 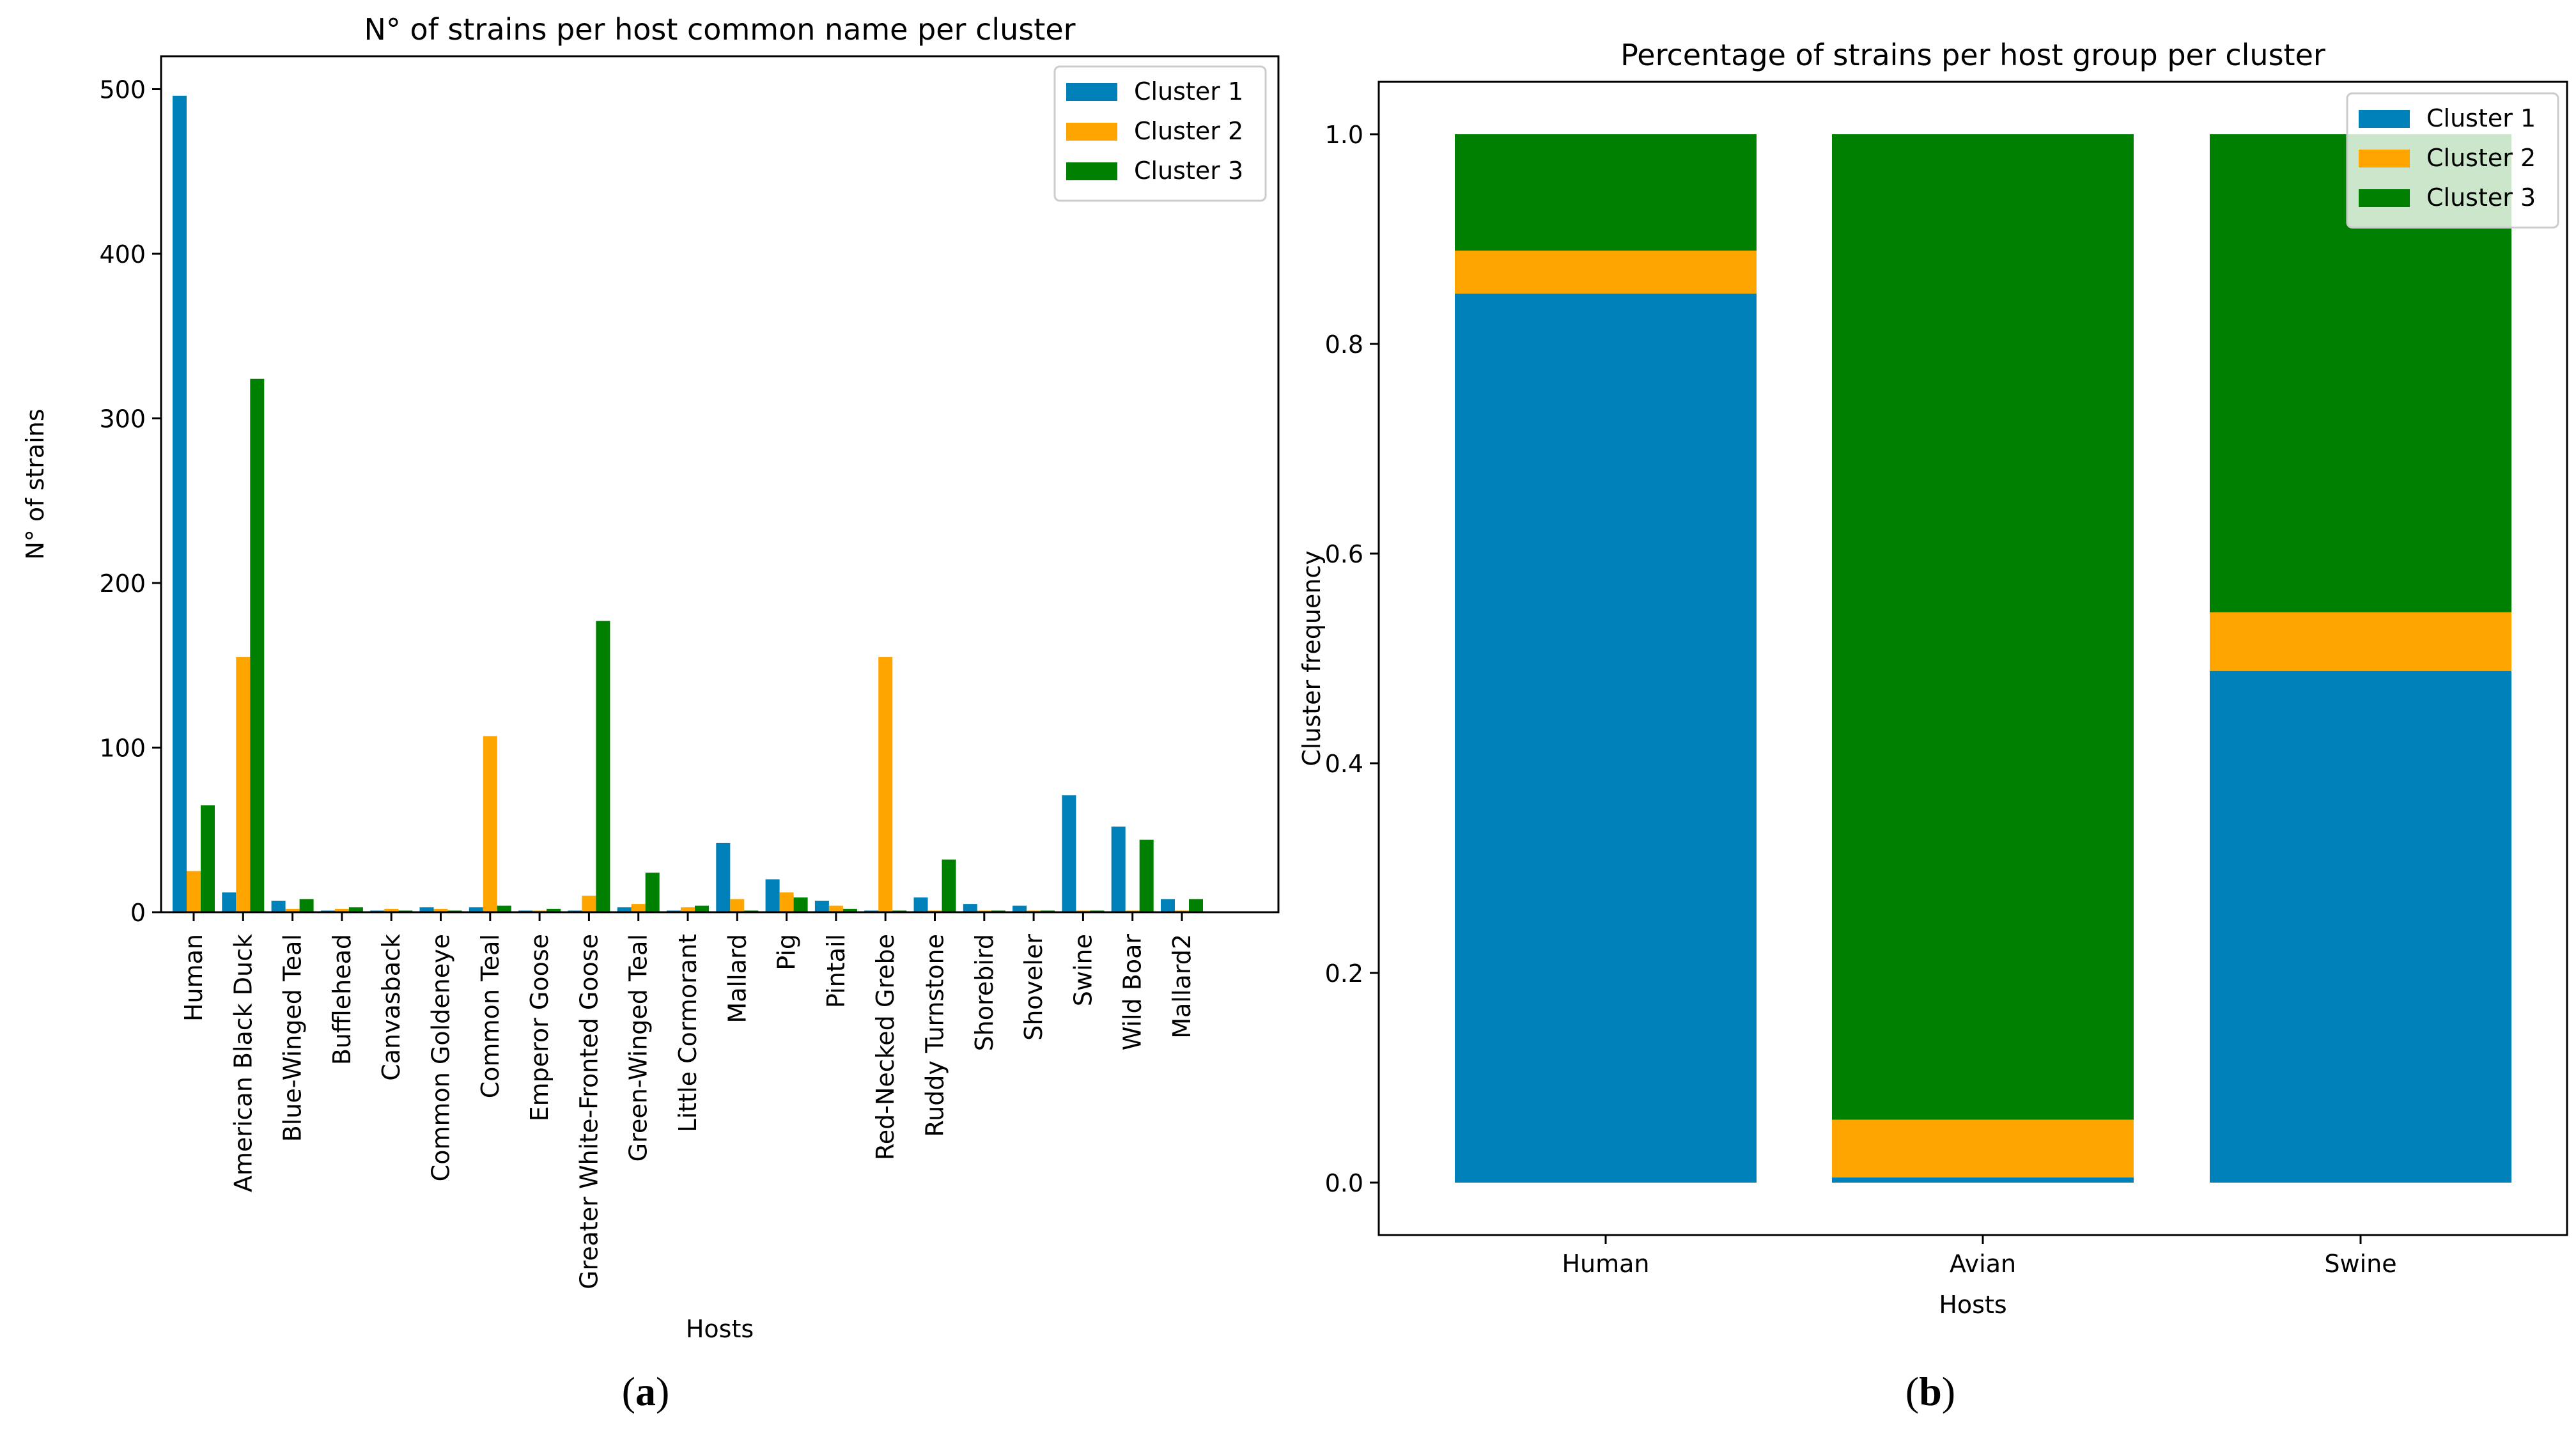 What do you see at coordinates (589, 1111) in the screenshot?
I see `chart-a-xtick-label-greater-white-fronted-goose: Greater White-Fronted Goose` at bounding box center [589, 1111].